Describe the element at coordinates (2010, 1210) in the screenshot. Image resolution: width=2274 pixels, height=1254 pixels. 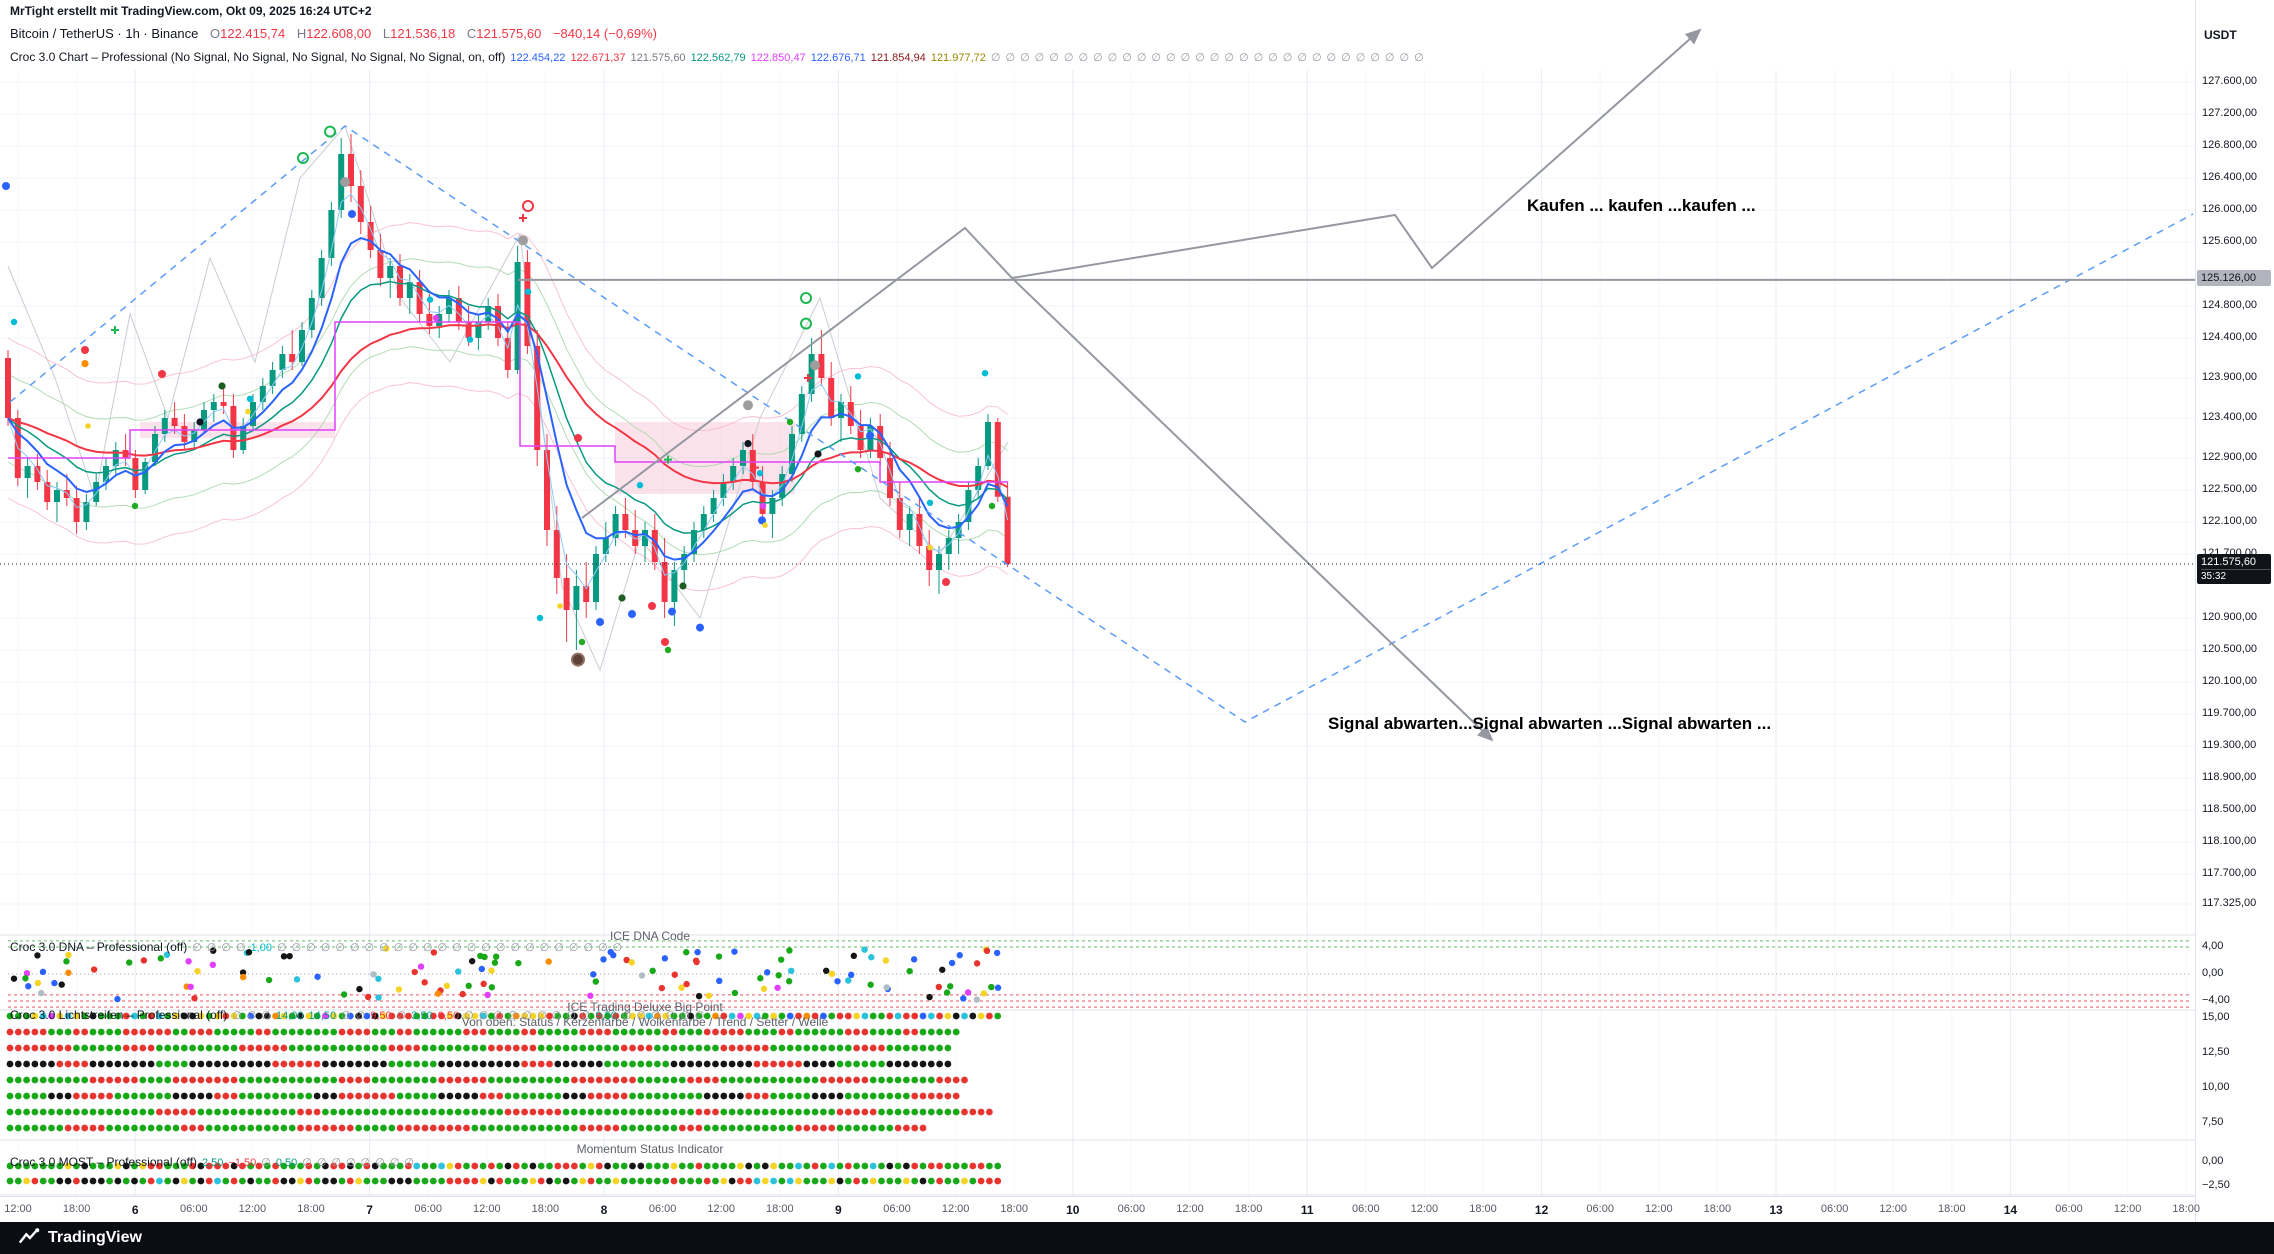
I see `time-axis-label: 14` at that location.